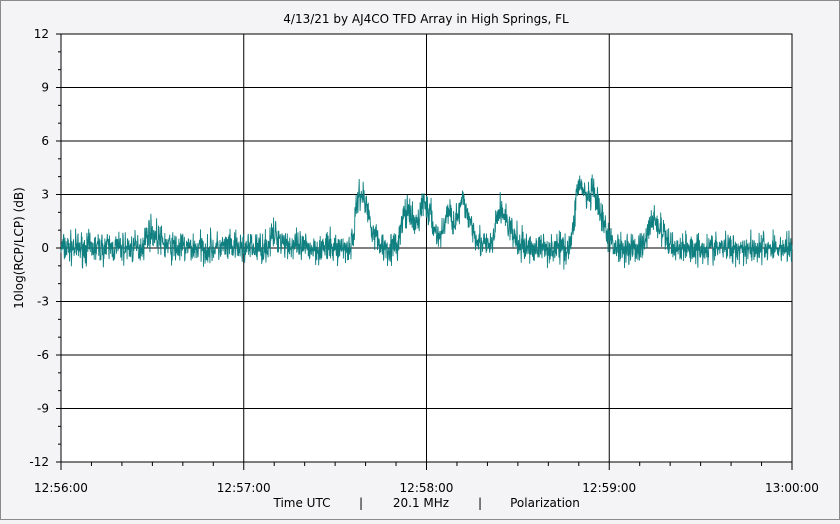  What do you see at coordinates (609, 488) in the screenshot?
I see `x-tick-label: 12:59:00` at bounding box center [609, 488].